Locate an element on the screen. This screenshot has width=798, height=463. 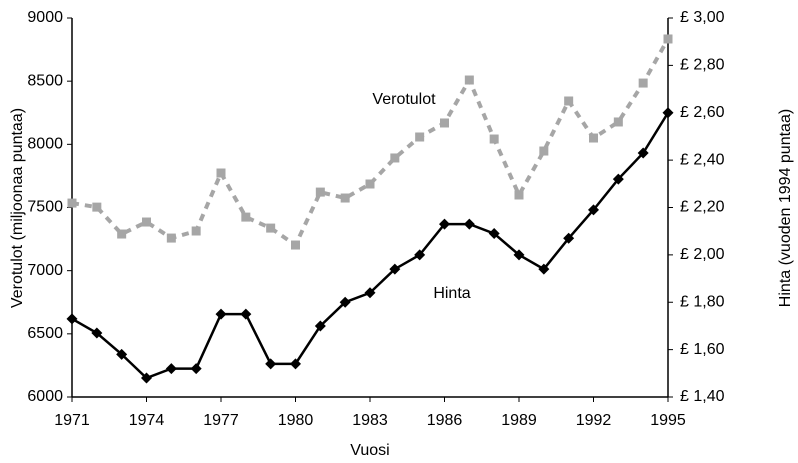
series-label: Verotulot is located at coordinates (404, 99).